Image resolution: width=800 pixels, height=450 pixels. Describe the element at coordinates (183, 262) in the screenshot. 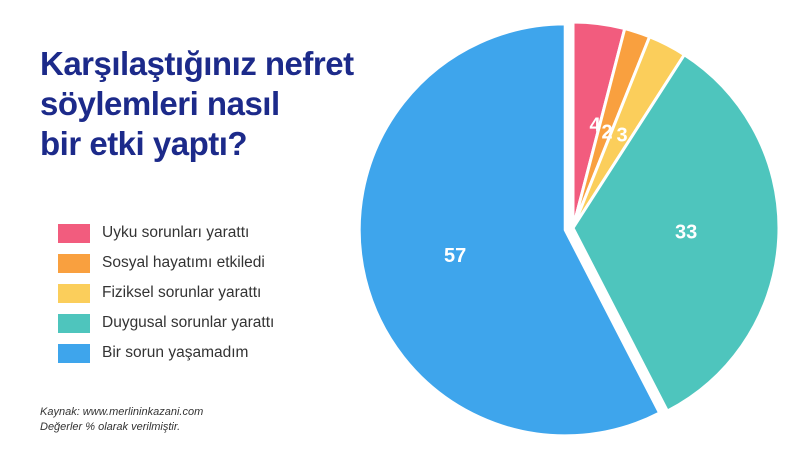

I see `legend-label: Sosyal hayatımı etkiledi` at that location.